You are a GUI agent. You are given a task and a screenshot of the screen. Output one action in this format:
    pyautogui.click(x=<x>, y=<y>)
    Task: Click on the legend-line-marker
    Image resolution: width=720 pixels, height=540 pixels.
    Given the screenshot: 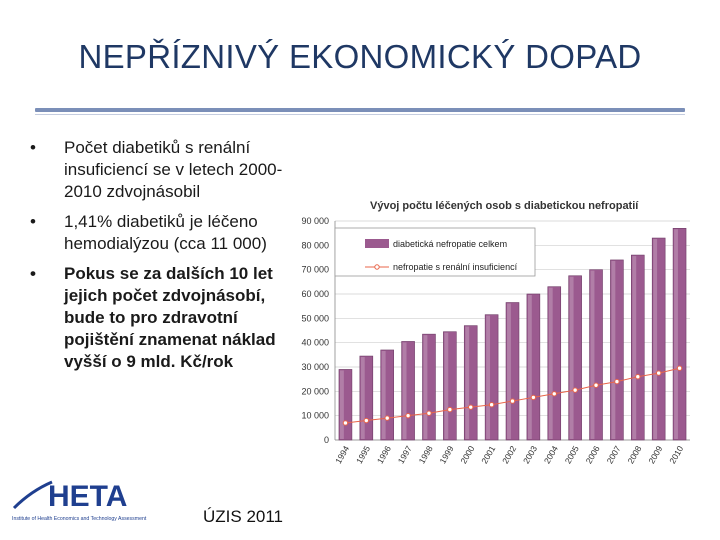 What is the action you would take?
    pyautogui.click(x=377, y=267)
    